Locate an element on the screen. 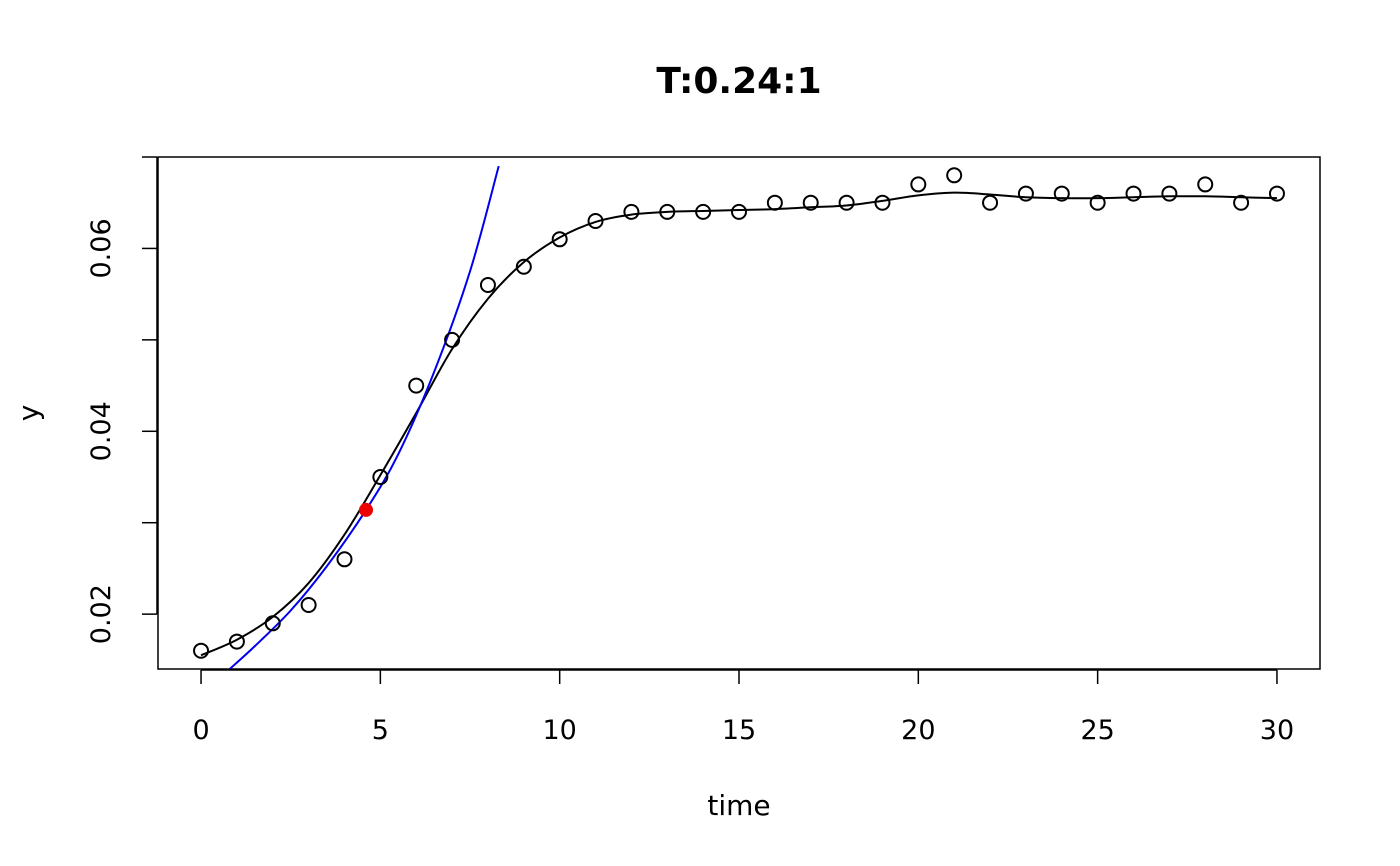 The width and height of the screenshot is (1400, 866). x-tick-label: 15 is located at coordinates (739, 730).